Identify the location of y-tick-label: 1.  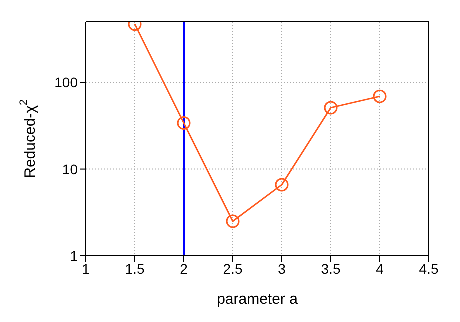
(74, 256).